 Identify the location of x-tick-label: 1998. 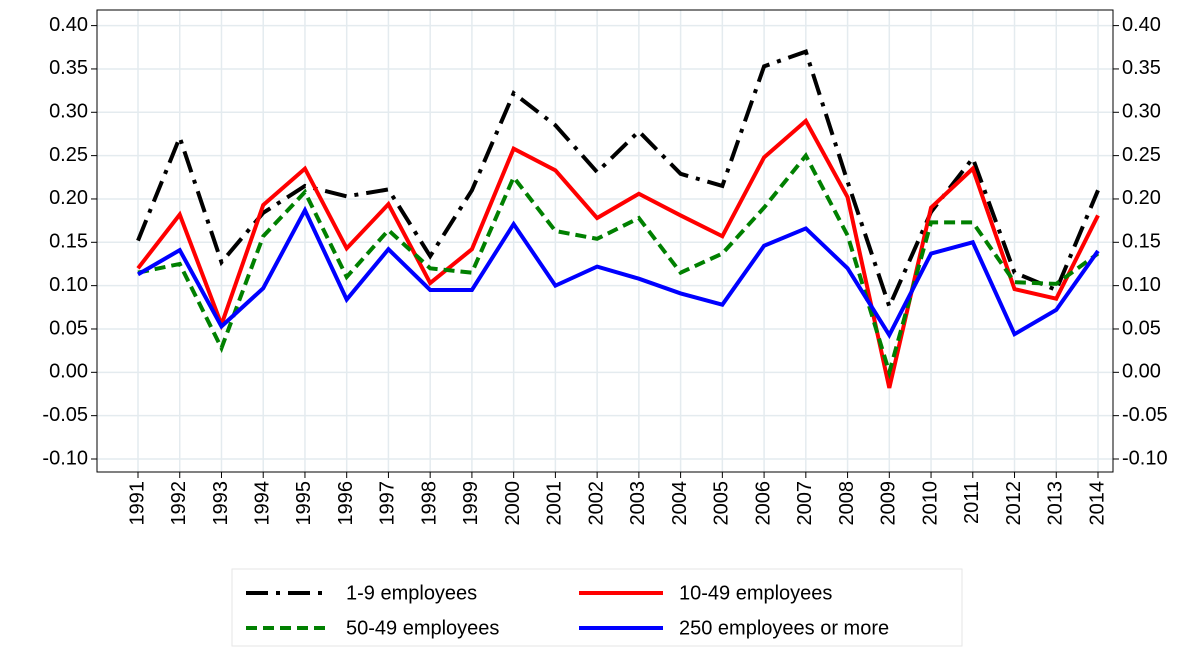
(429, 503).